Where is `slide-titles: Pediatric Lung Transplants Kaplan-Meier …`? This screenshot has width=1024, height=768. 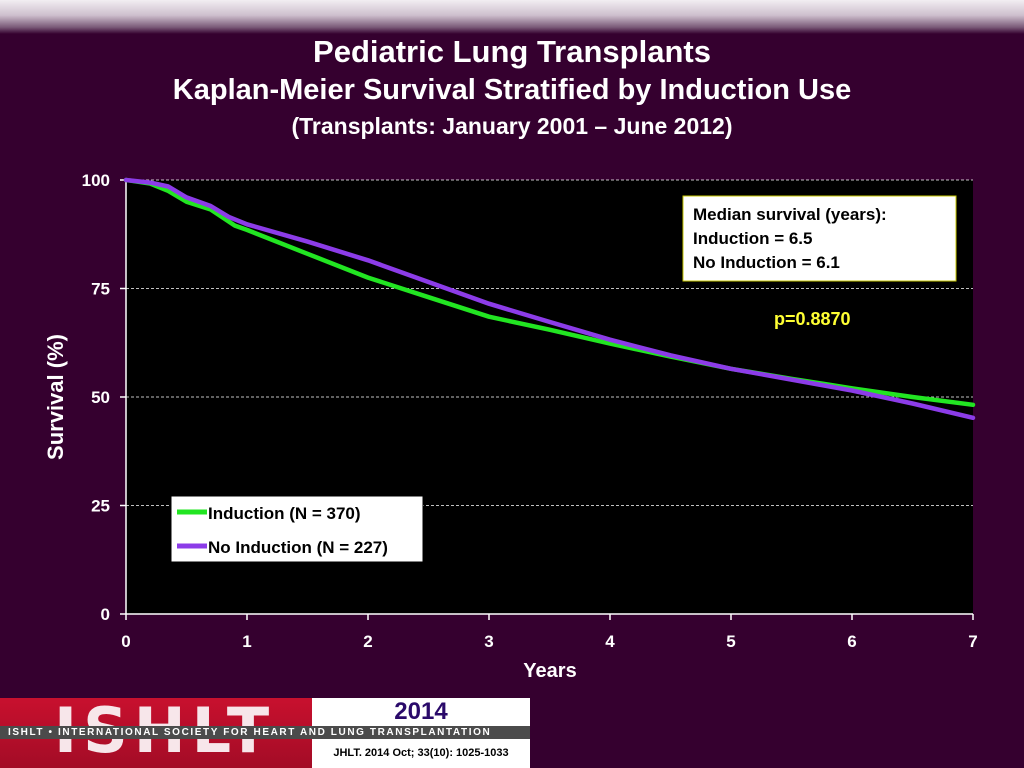
slide-titles: Pediatric Lung Transplants Kaplan-Meier … is located at coordinates (512, 88).